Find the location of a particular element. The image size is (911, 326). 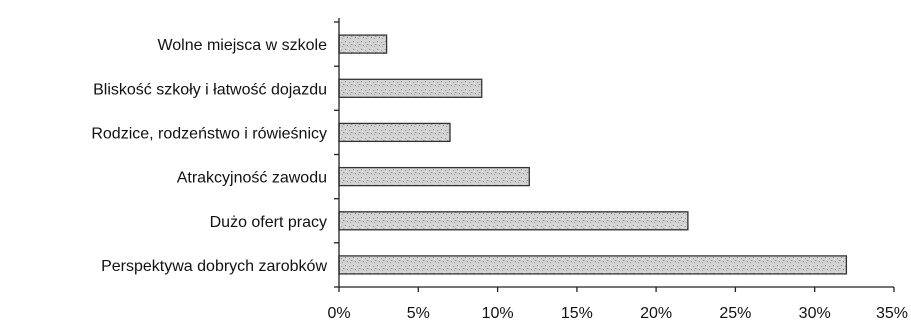

category-label-5: Dużo ofert pracy is located at coordinates (268, 222).